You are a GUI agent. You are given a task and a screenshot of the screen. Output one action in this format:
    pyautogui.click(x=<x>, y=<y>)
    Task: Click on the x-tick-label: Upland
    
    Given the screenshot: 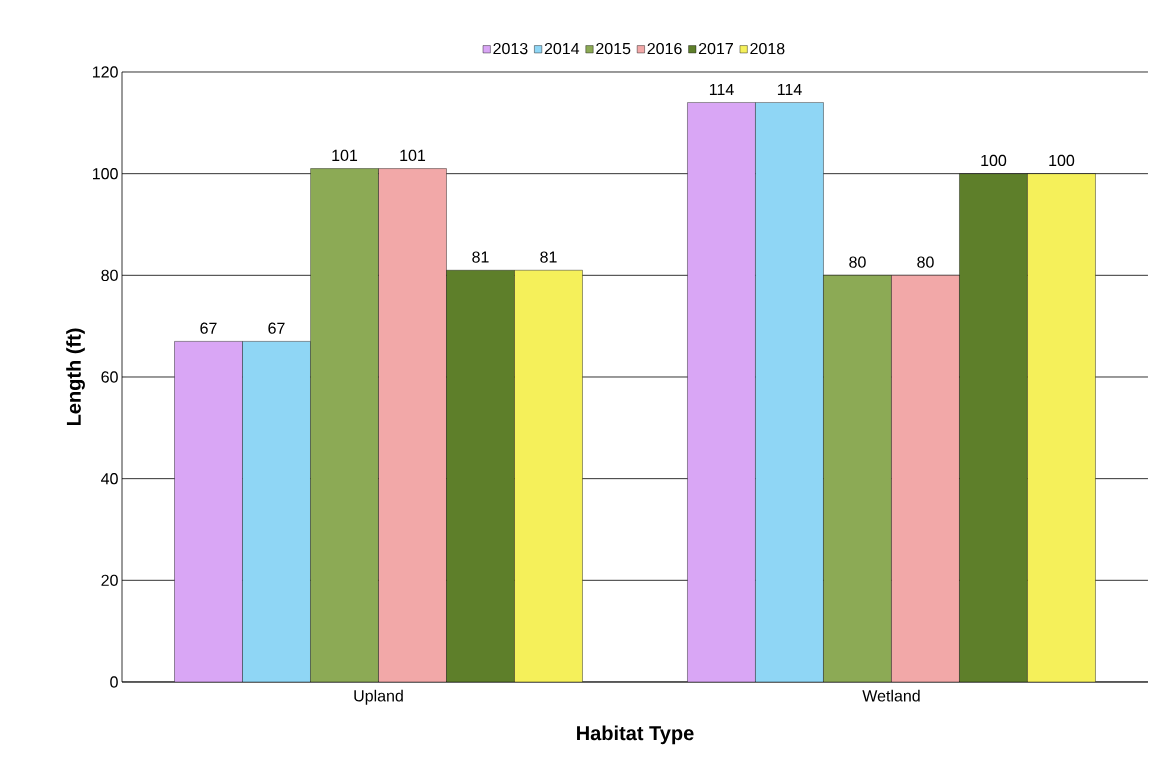 What is the action you would take?
    pyautogui.click(x=378, y=697)
    